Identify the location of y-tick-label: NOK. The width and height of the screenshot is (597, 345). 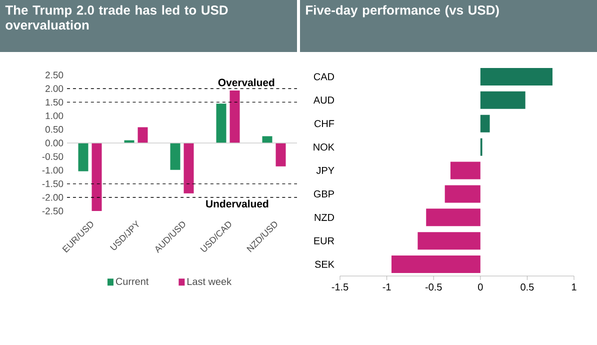
(324, 147).